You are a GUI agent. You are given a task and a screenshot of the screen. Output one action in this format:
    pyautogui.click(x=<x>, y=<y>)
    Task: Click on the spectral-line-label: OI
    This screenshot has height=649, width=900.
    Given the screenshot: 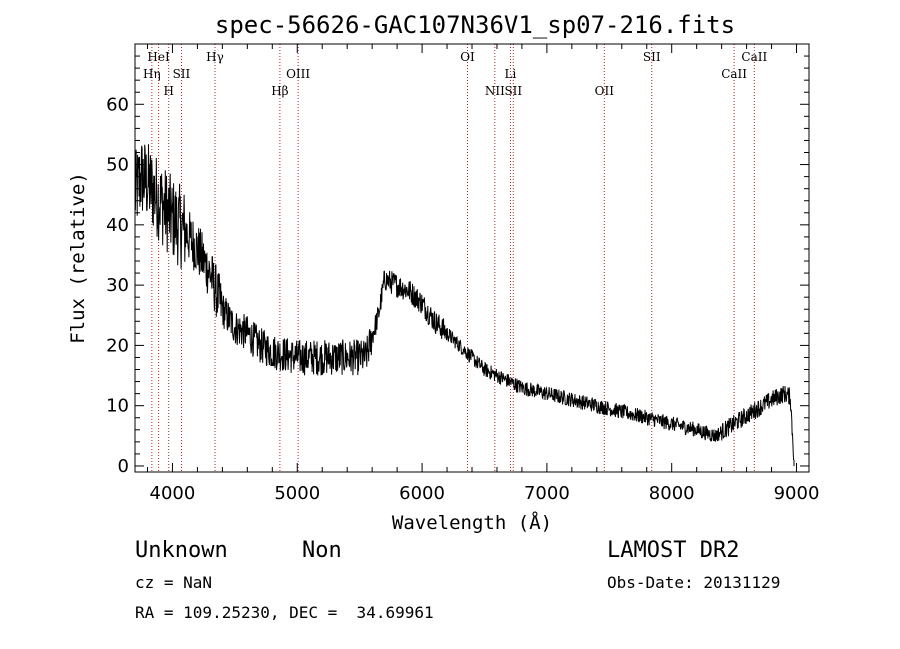 What is the action you would take?
    pyautogui.click(x=467, y=57)
    